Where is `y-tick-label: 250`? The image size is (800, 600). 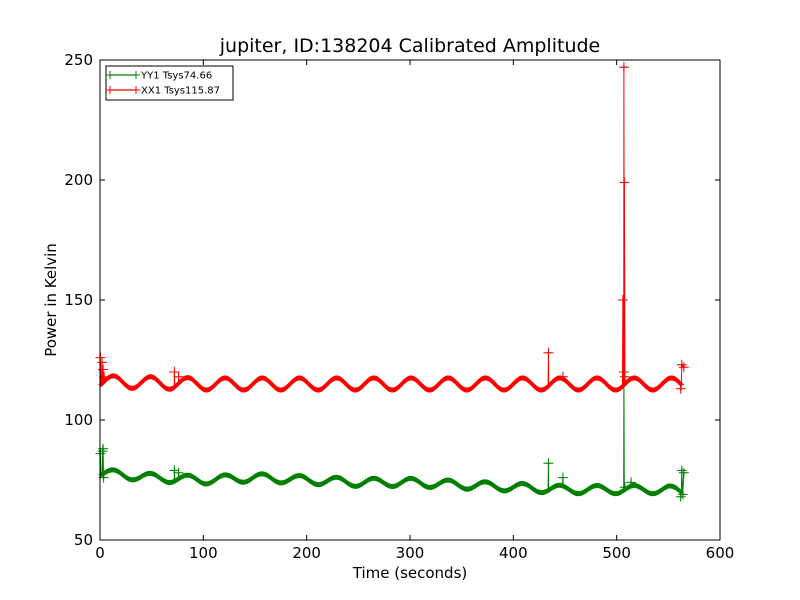 y-tick-label: 250 is located at coordinates (78, 60).